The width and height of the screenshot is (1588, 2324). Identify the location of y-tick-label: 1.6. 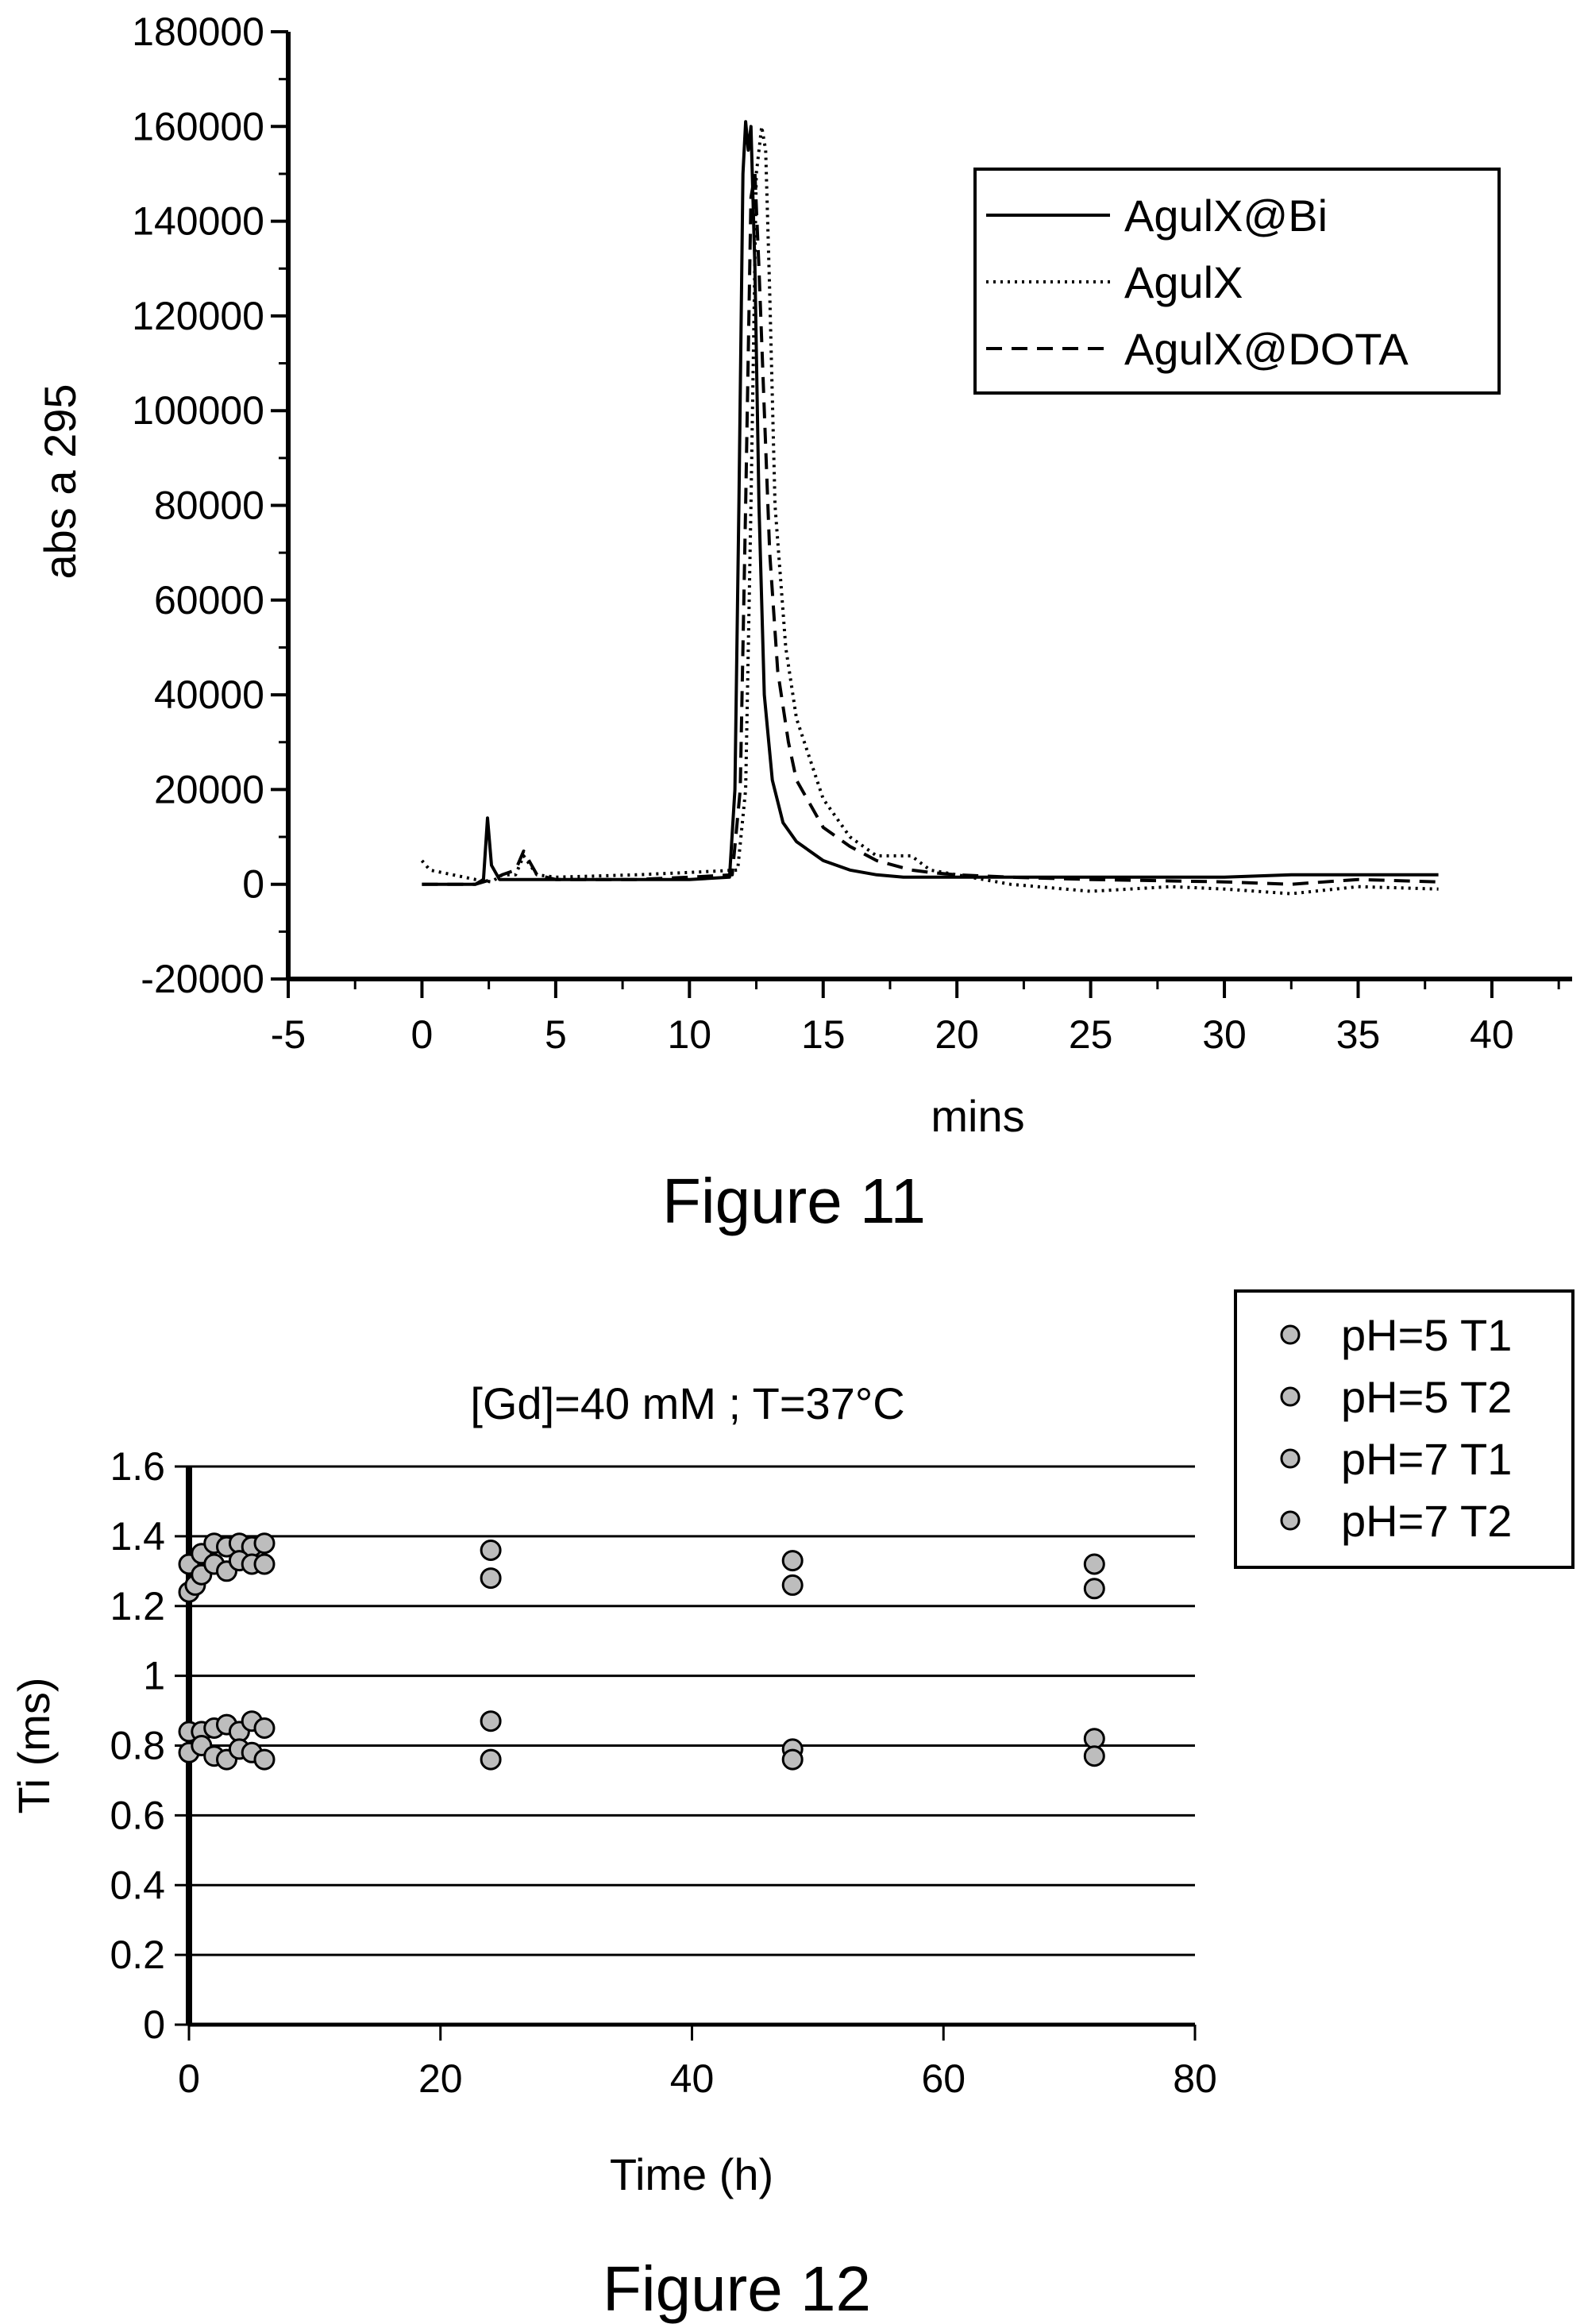
(137, 1466).